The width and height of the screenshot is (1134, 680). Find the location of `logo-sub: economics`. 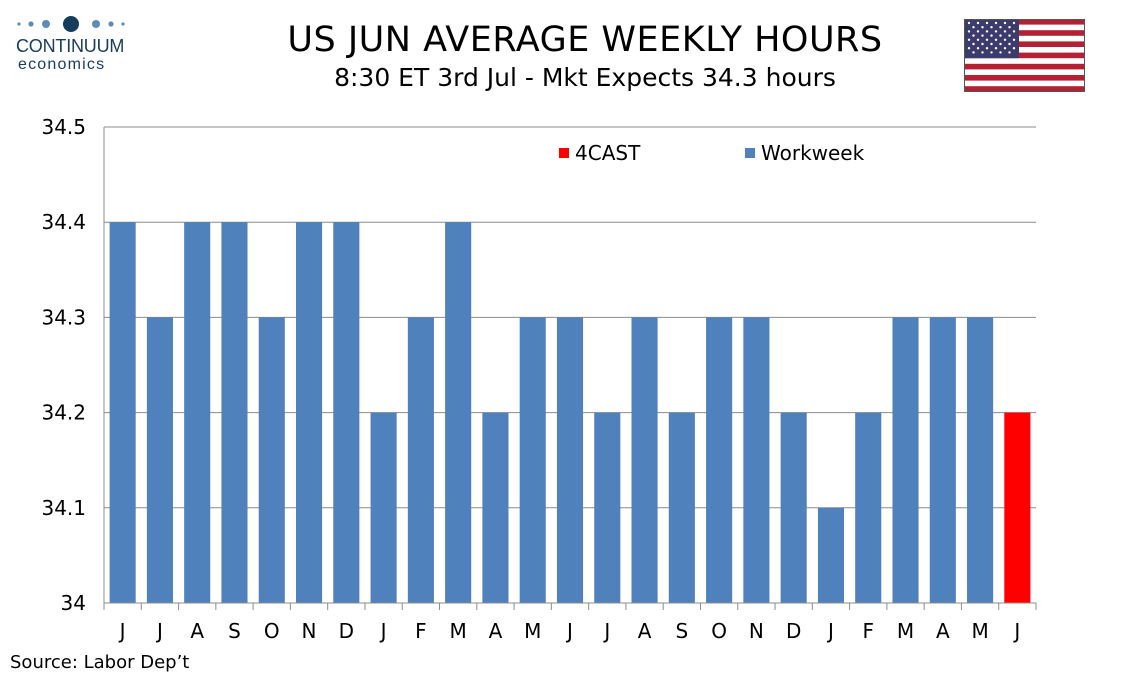

logo-sub: economics is located at coordinates (62, 64).